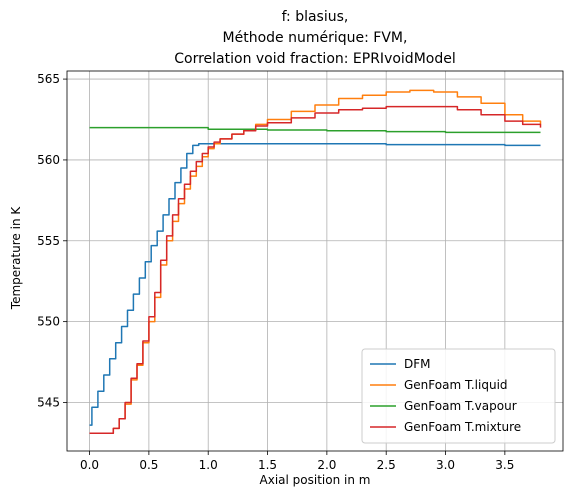 The height and width of the screenshot is (497, 571). Describe the element at coordinates (460, 406) in the screenshot. I see `legend-label-genfoam-t-vapour: GenFoam T.vapour` at that location.